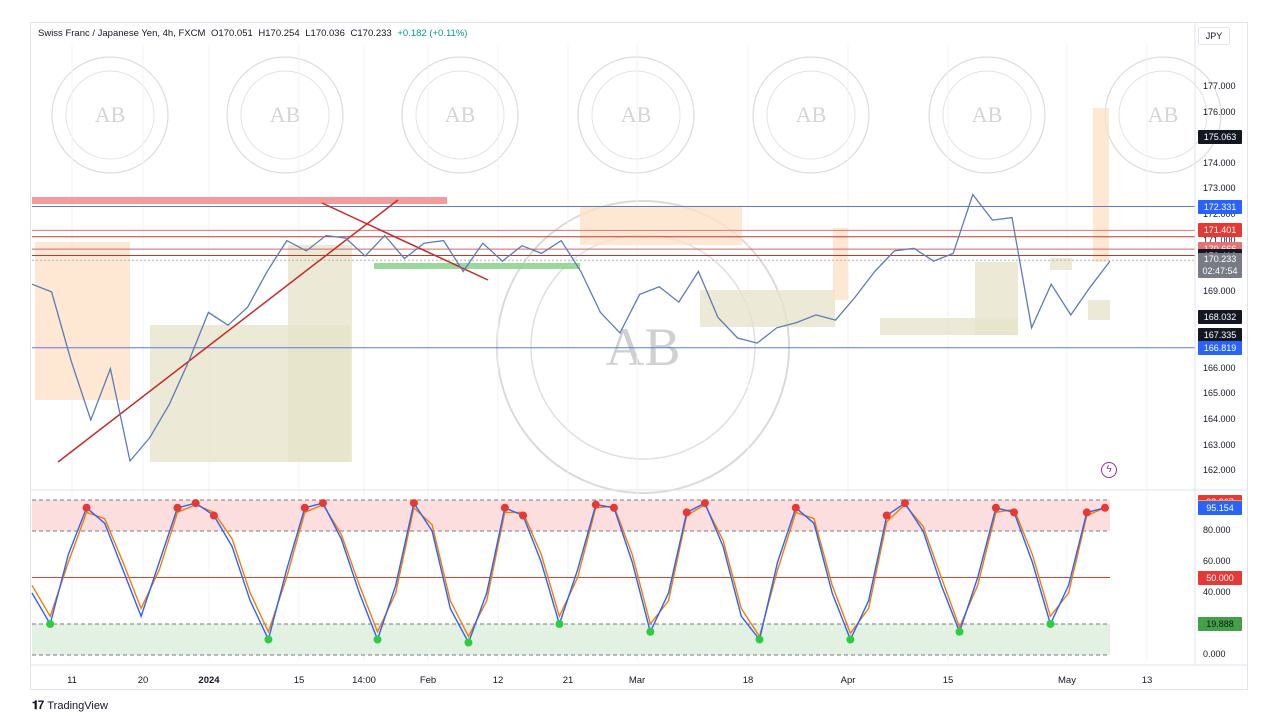 This screenshot has height=720, width=1280. Describe the element at coordinates (1220, 259) in the screenshot. I see `last-price-value: 170.233` at that location.